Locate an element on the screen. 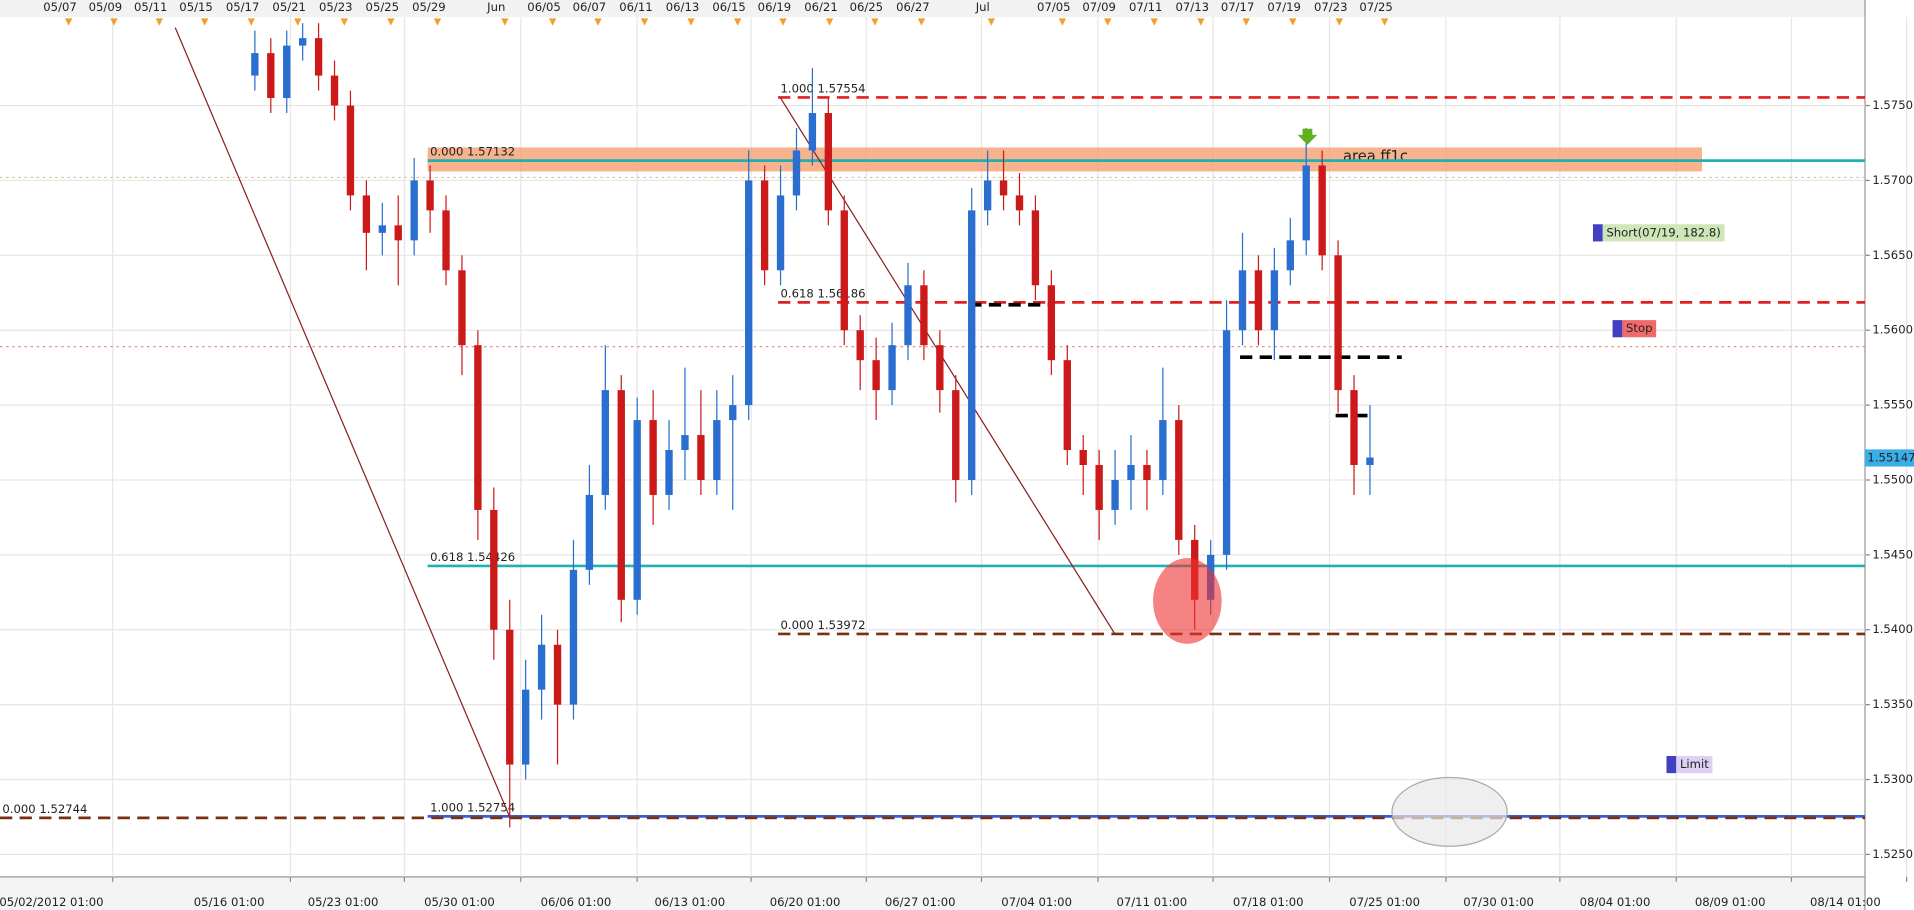 The image size is (1914, 910). top-date-label: 05/07 is located at coordinates (60, 7).